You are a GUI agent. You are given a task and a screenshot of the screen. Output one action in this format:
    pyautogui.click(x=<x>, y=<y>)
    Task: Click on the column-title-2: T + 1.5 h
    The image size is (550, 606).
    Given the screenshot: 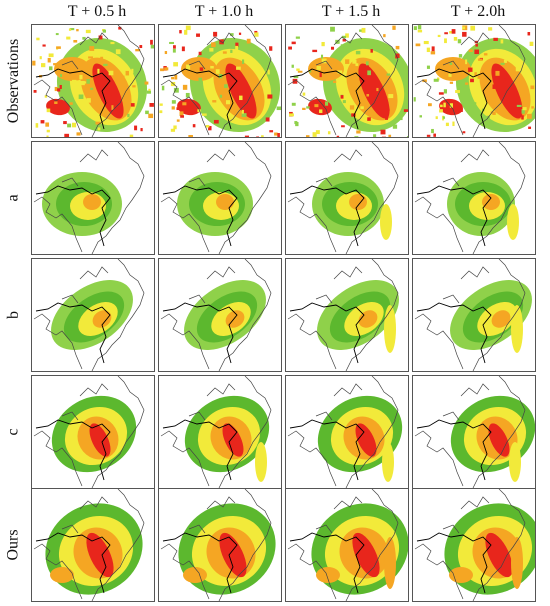 What is the action you would take?
    pyautogui.click(x=351, y=11)
    